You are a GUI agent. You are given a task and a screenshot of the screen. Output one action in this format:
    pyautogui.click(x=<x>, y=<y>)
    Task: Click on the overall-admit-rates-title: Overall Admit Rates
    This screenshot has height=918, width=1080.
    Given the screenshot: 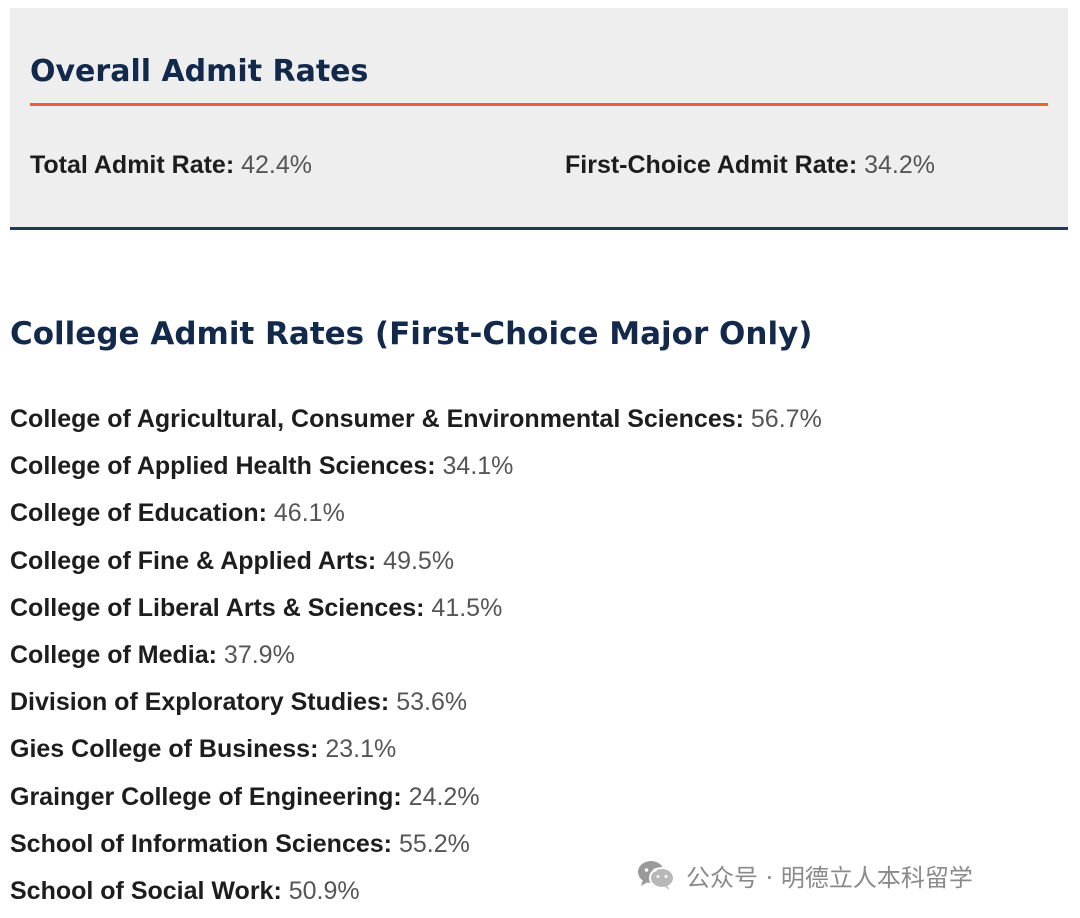 What is the action you would take?
    pyautogui.click(x=199, y=71)
    